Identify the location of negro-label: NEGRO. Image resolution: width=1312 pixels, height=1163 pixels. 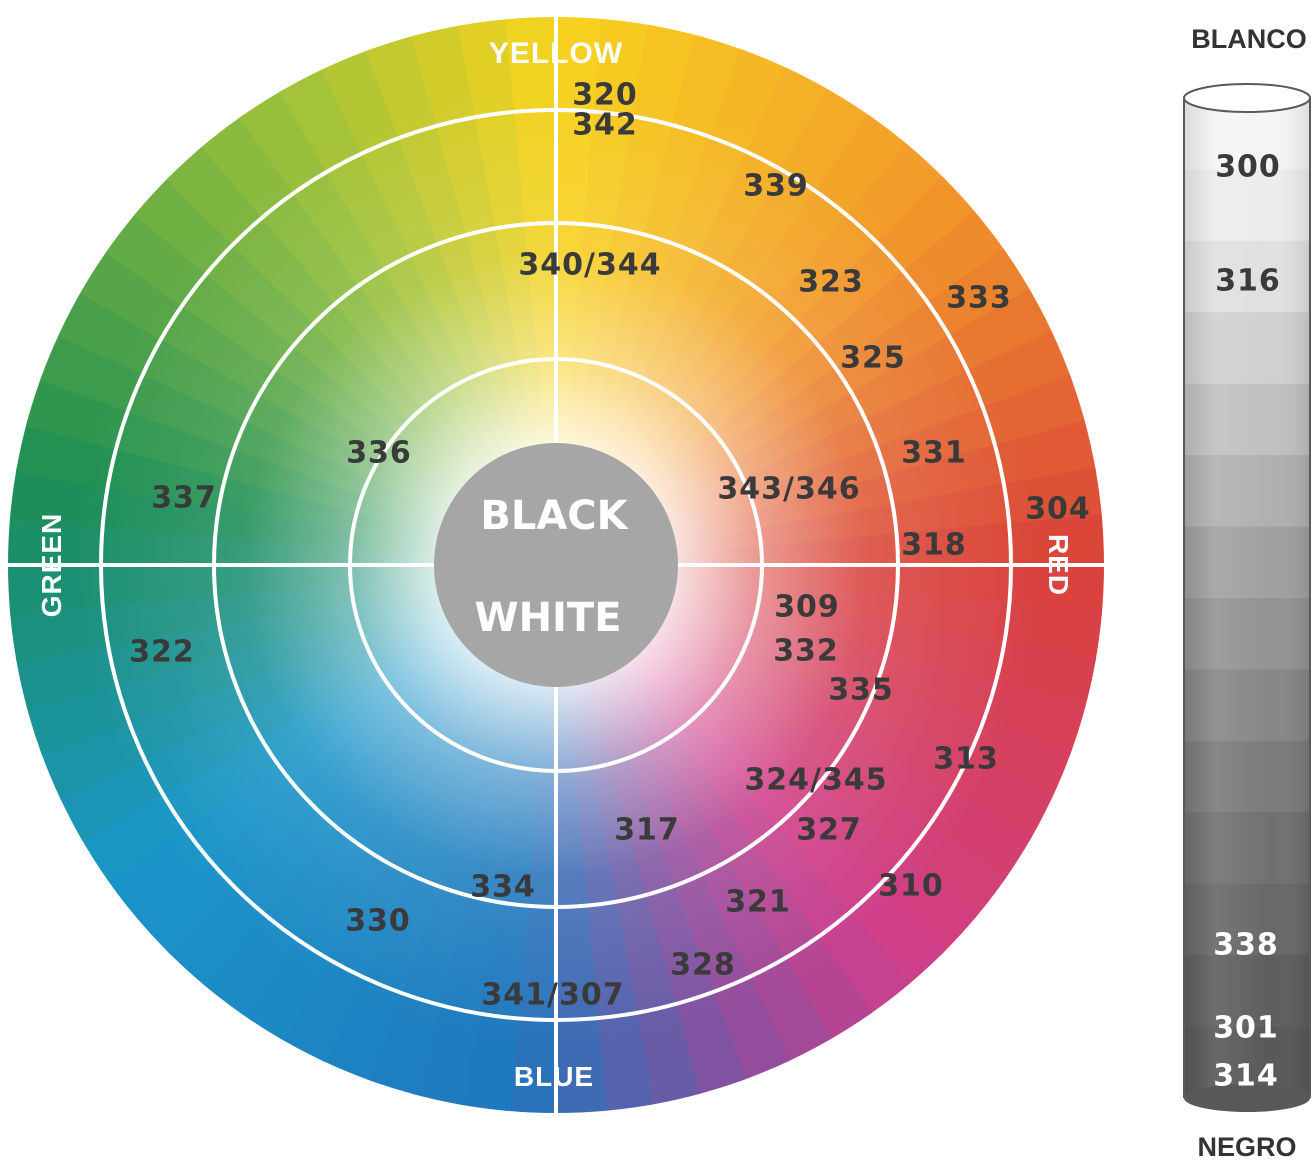
(1247, 1147).